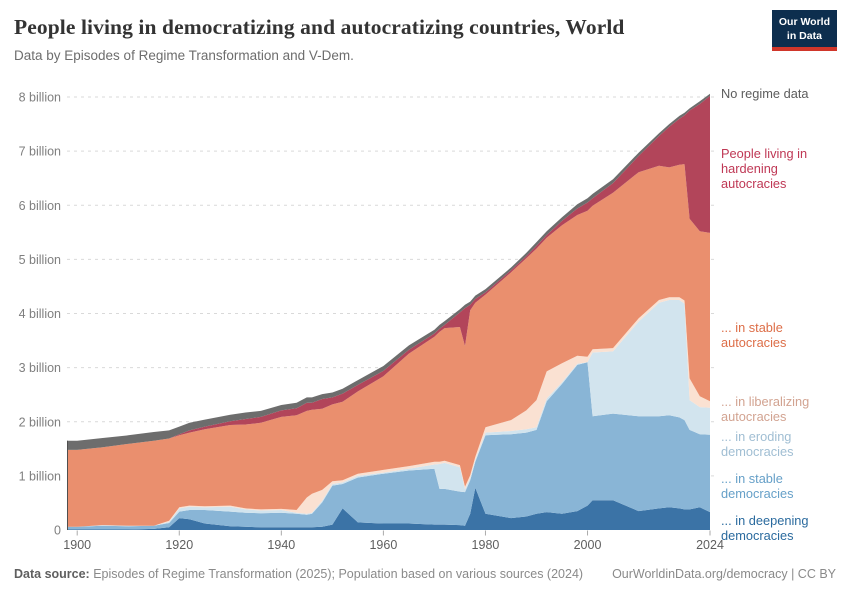  I want to click on y-axis-tick-label: 2 billion, so click(40, 422).